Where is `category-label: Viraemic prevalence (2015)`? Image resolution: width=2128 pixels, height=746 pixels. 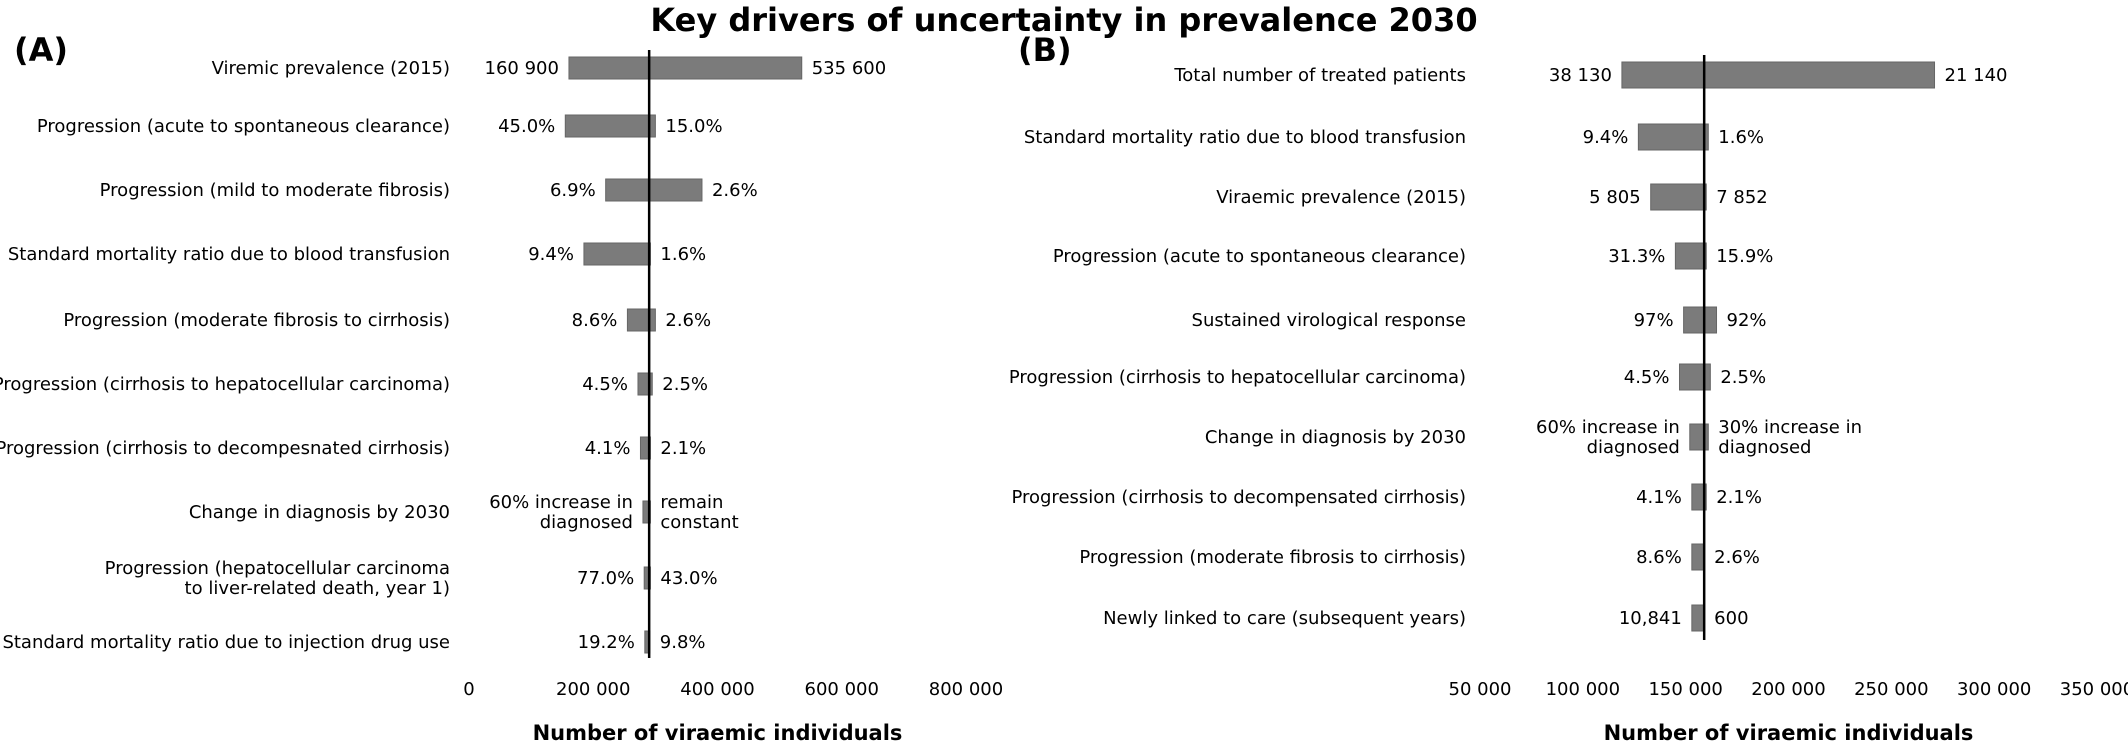 category-label: Viraemic prevalence (2015) is located at coordinates (1341, 197).